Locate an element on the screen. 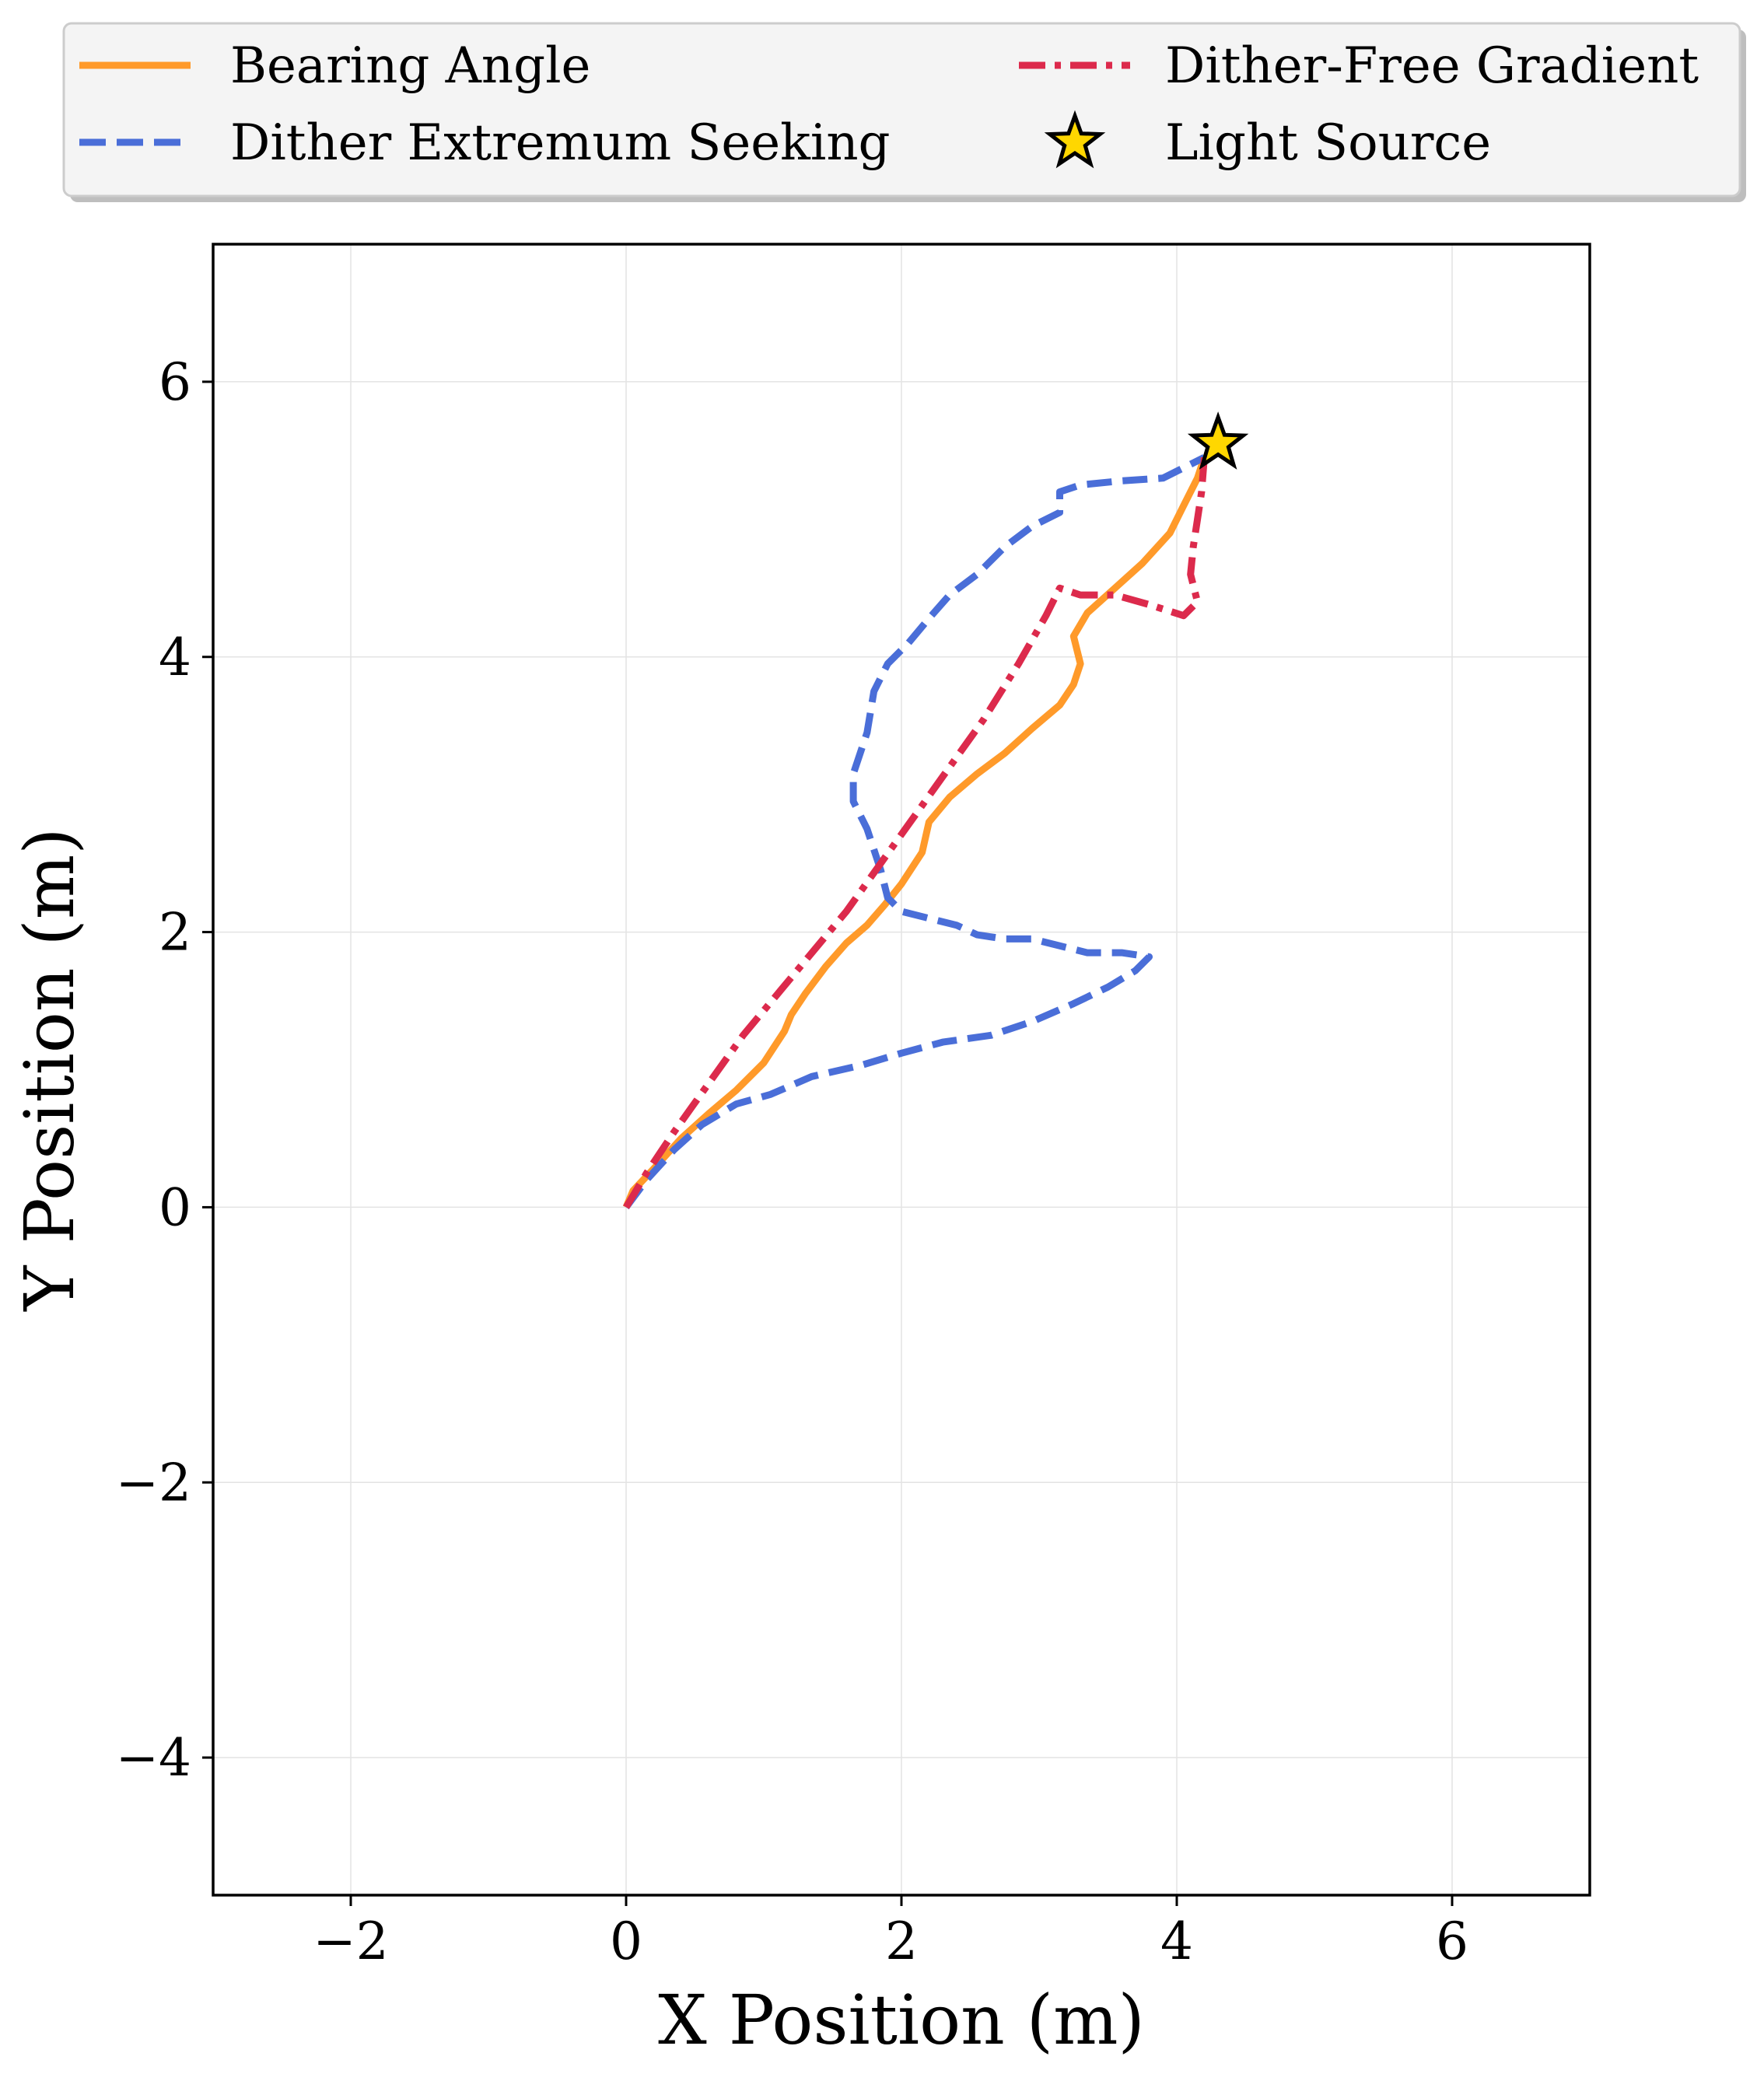  legend-label-bearing-angle: Bearing Angle is located at coordinates (410, 66).